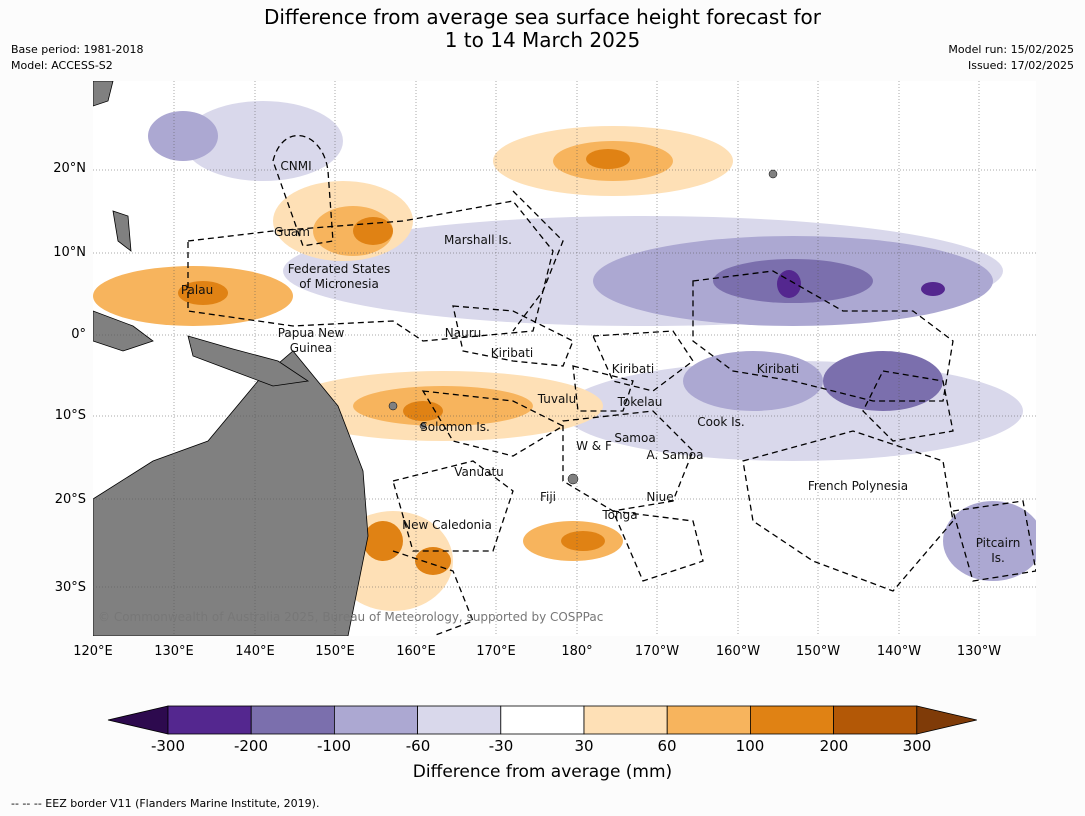 The width and height of the screenshot is (1085, 816). Describe the element at coordinates (93, 651) in the screenshot. I see `lon-label-120e: 120°E` at that location.